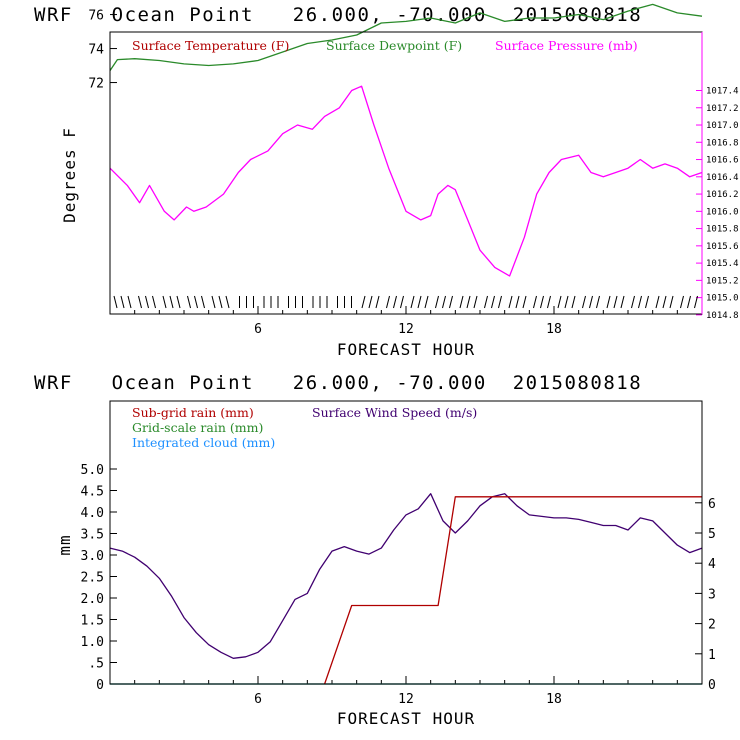  I want to click on right-tick-label: 1015.8, so click(722, 230).